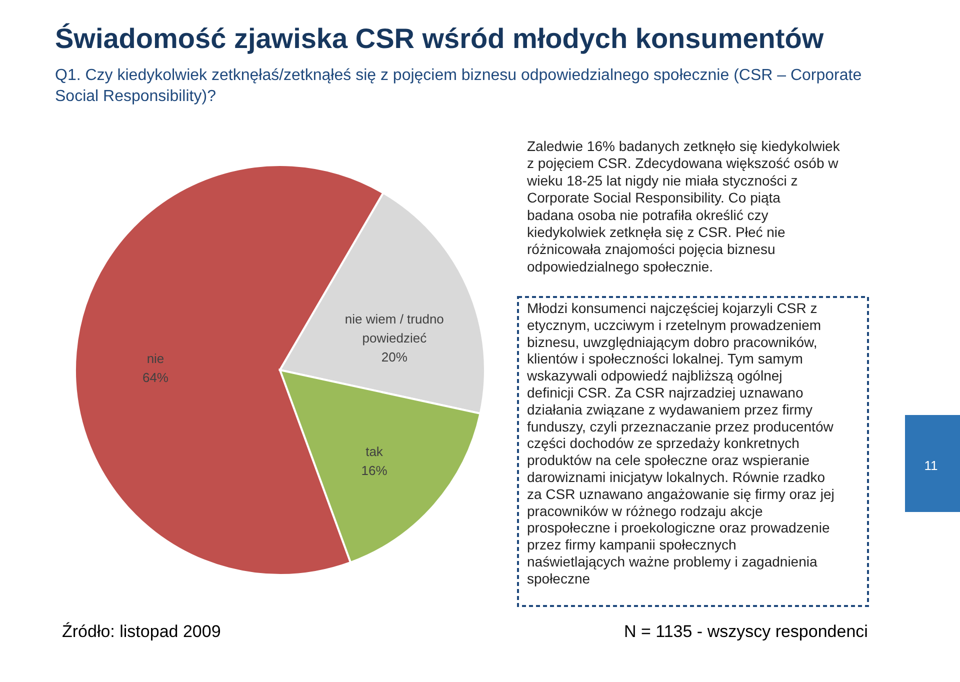 The height and width of the screenshot is (682, 960). What do you see at coordinates (439, 38) in the screenshot?
I see `chart-title: Świadomość zjawiska CSR wśród młodych konsumentów` at bounding box center [439, 38].